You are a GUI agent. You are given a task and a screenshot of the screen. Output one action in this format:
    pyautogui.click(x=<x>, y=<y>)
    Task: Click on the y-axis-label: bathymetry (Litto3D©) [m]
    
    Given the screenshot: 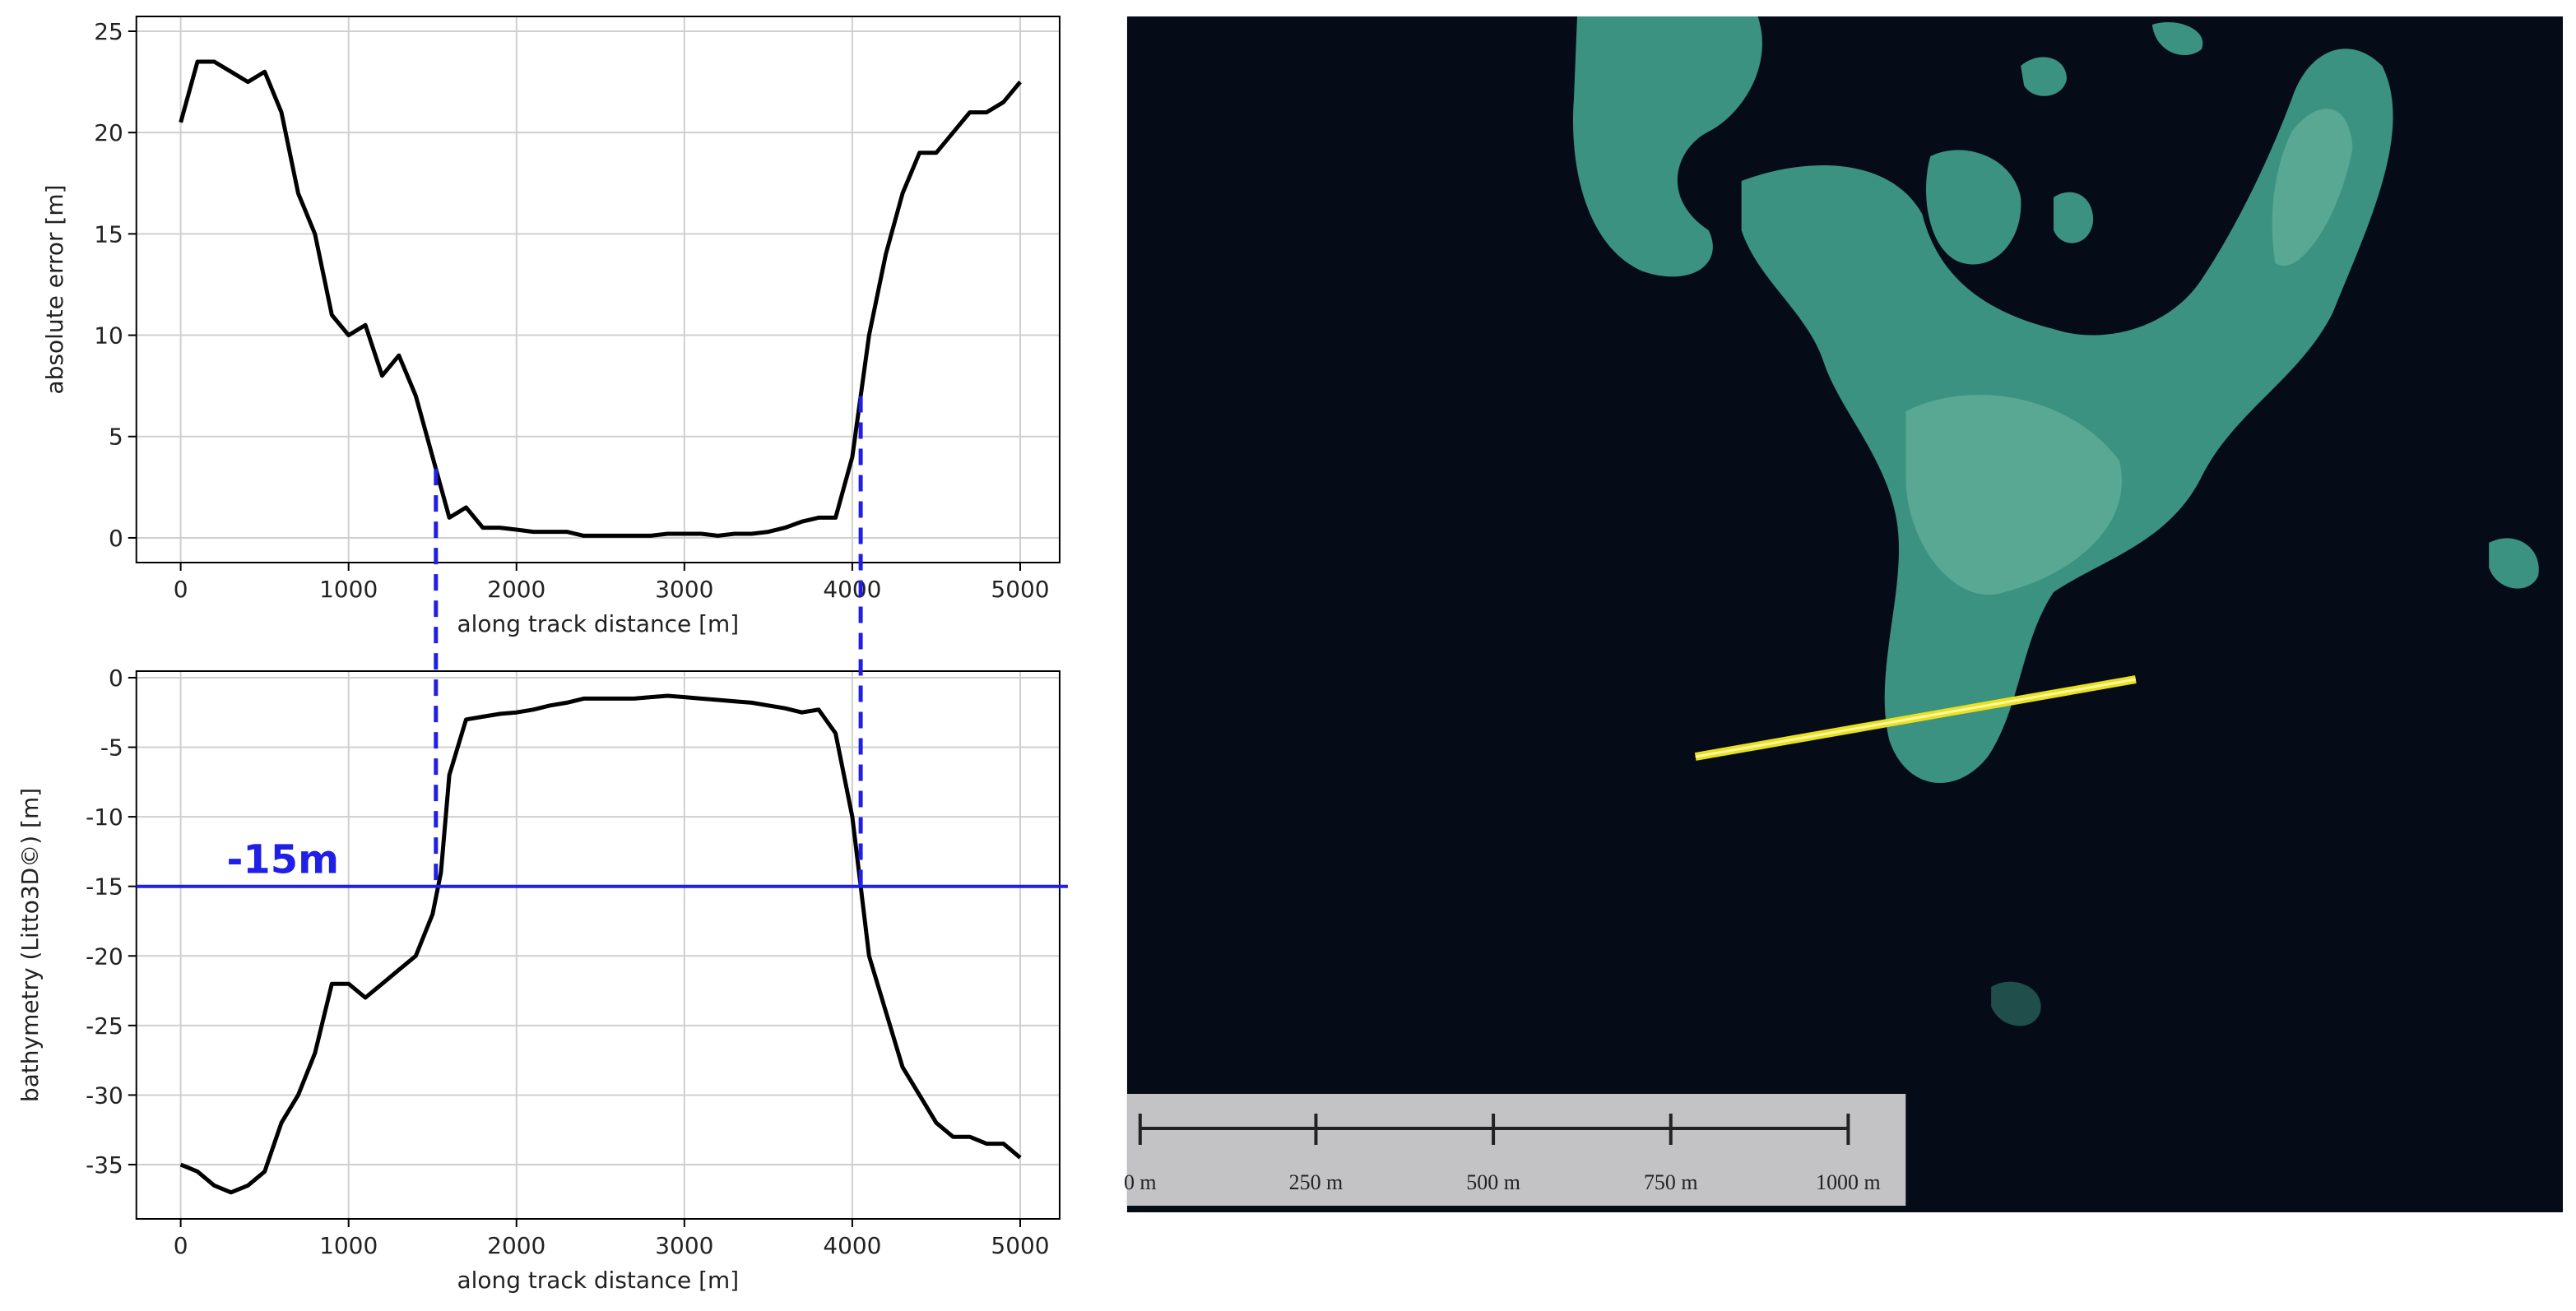 What is the action you would take?
    pyautogui.click(x=30, y=945)
    